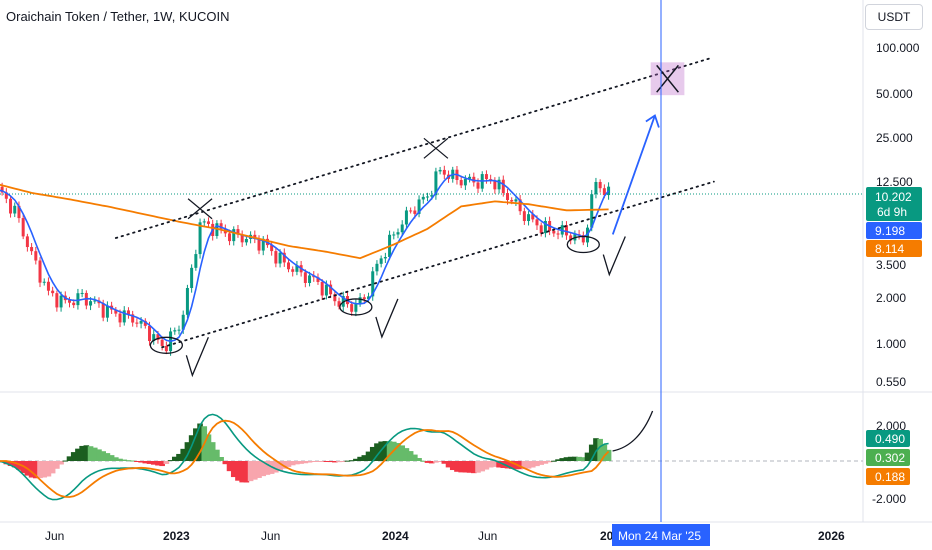 The height and width of the screenshot is (550, 932). What do you see at coordinates (891, 344) in the screenshot?
I see `price-tick: 1.000` at bounding box center [891, 344].